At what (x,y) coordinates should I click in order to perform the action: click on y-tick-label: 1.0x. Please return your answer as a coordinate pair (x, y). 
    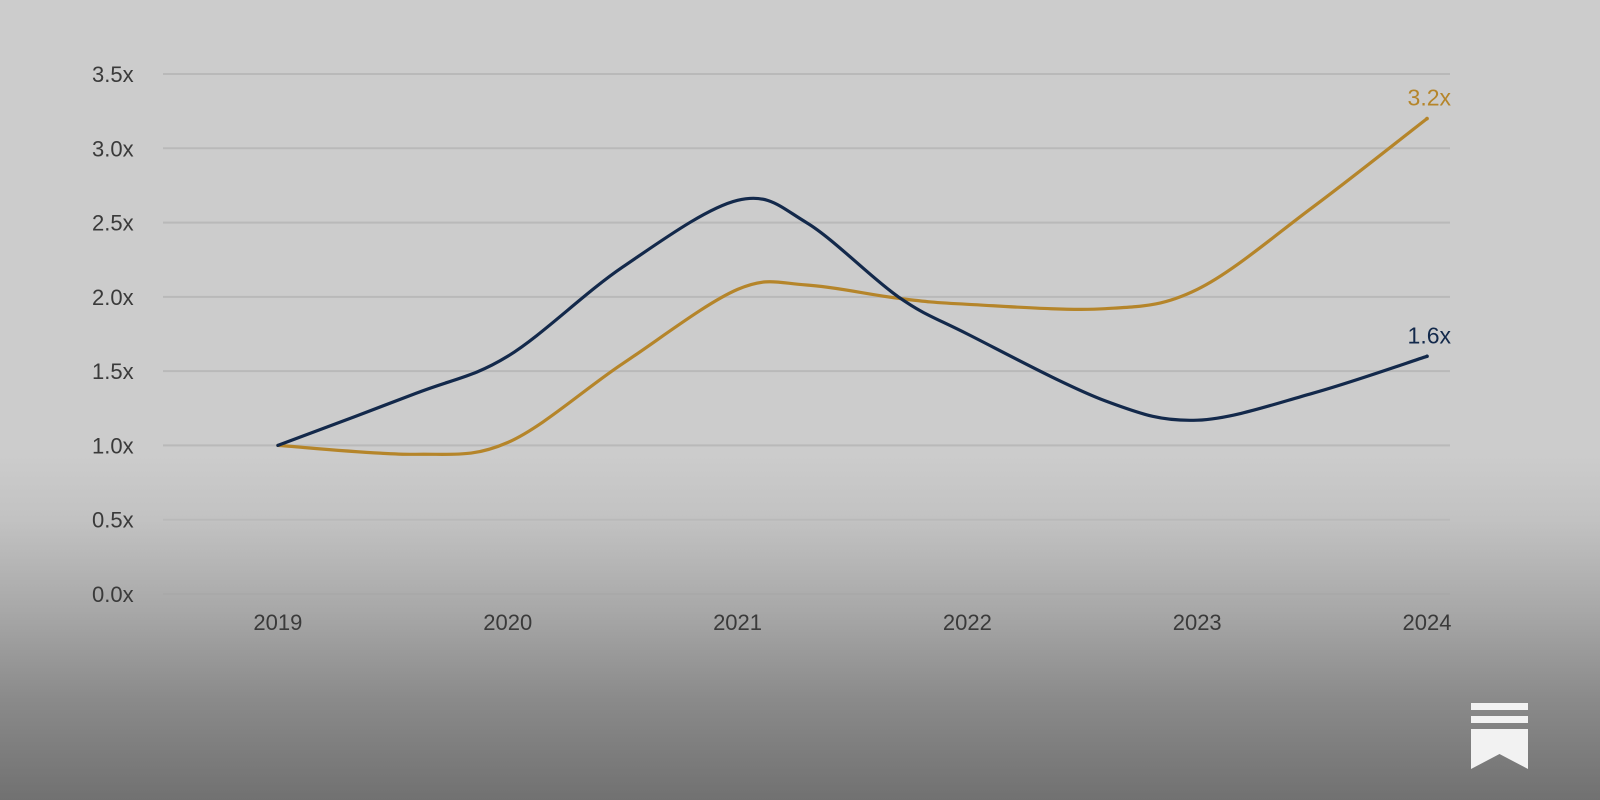
    Looking at the image, I should click on (113, 445).